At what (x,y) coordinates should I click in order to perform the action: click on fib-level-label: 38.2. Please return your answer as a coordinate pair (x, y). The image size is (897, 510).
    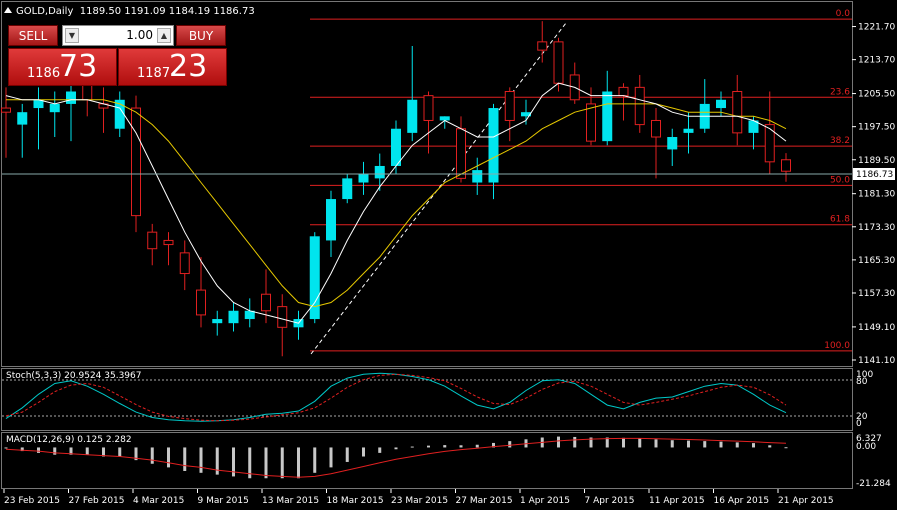
    Looking at the image, I should click on (840, 141).